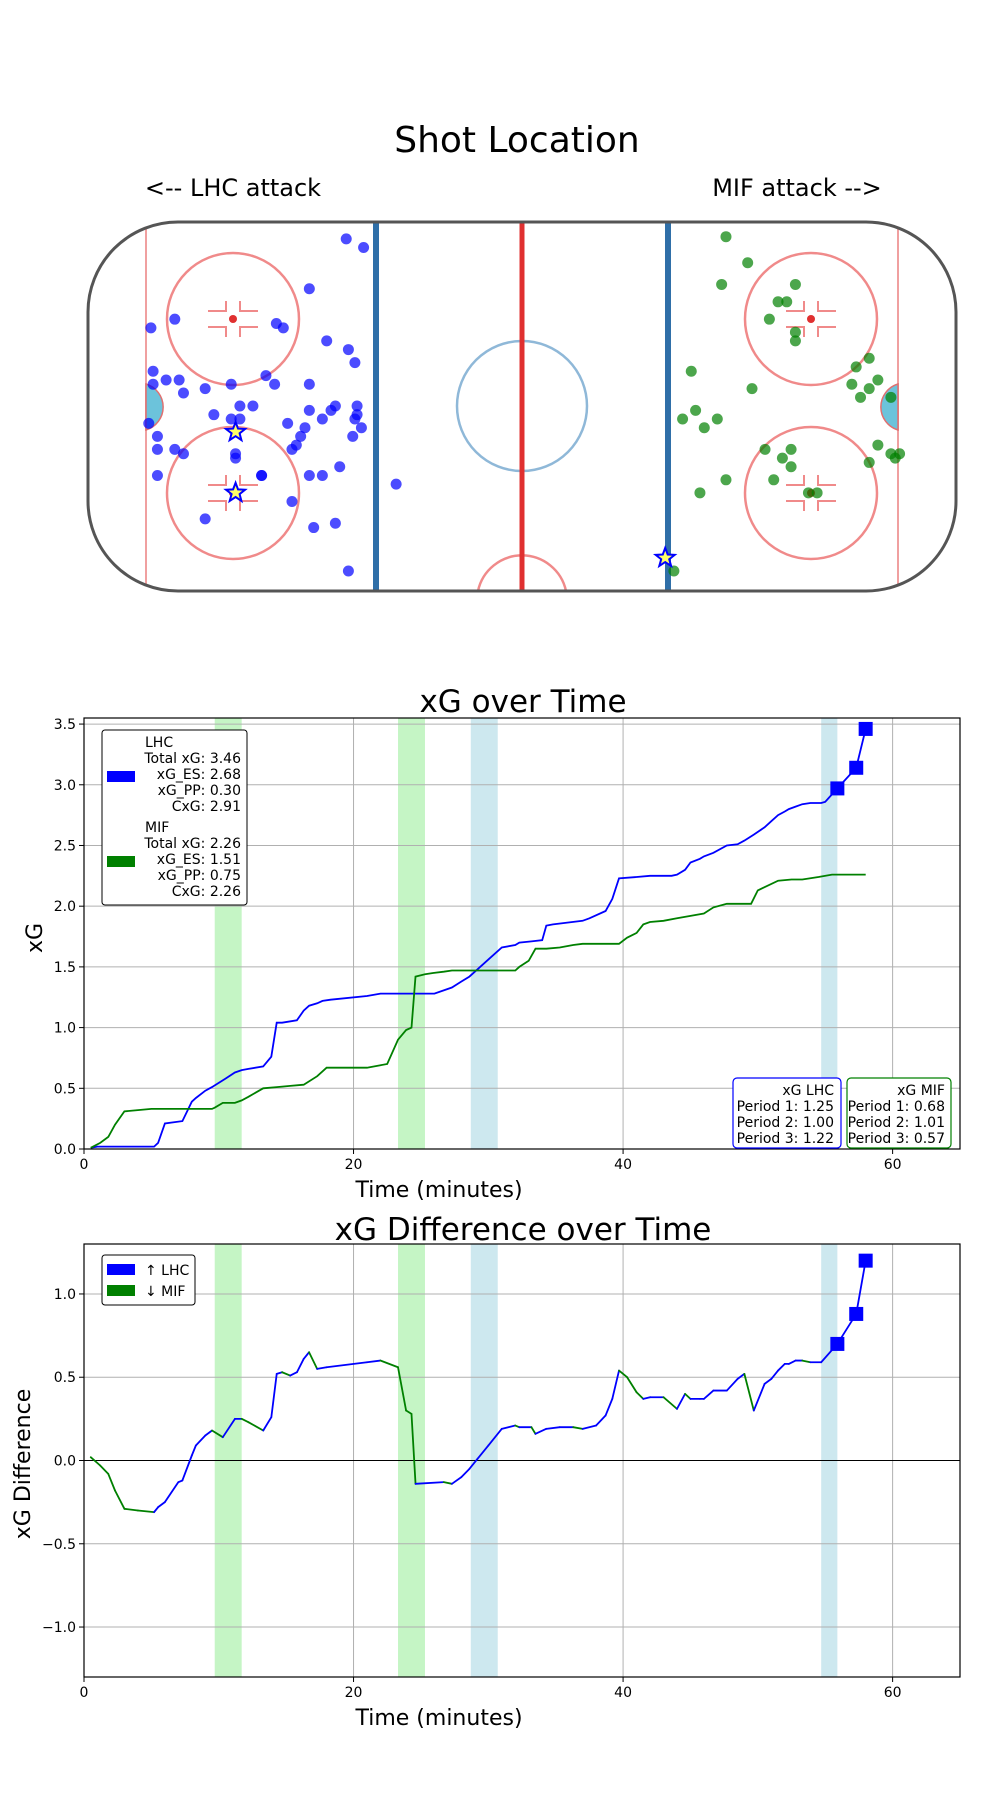  What do you see at coordinates (517, 140) in the screenshot?
I see `shot-location-title: Shot Location` at bounding box center [517, 140].